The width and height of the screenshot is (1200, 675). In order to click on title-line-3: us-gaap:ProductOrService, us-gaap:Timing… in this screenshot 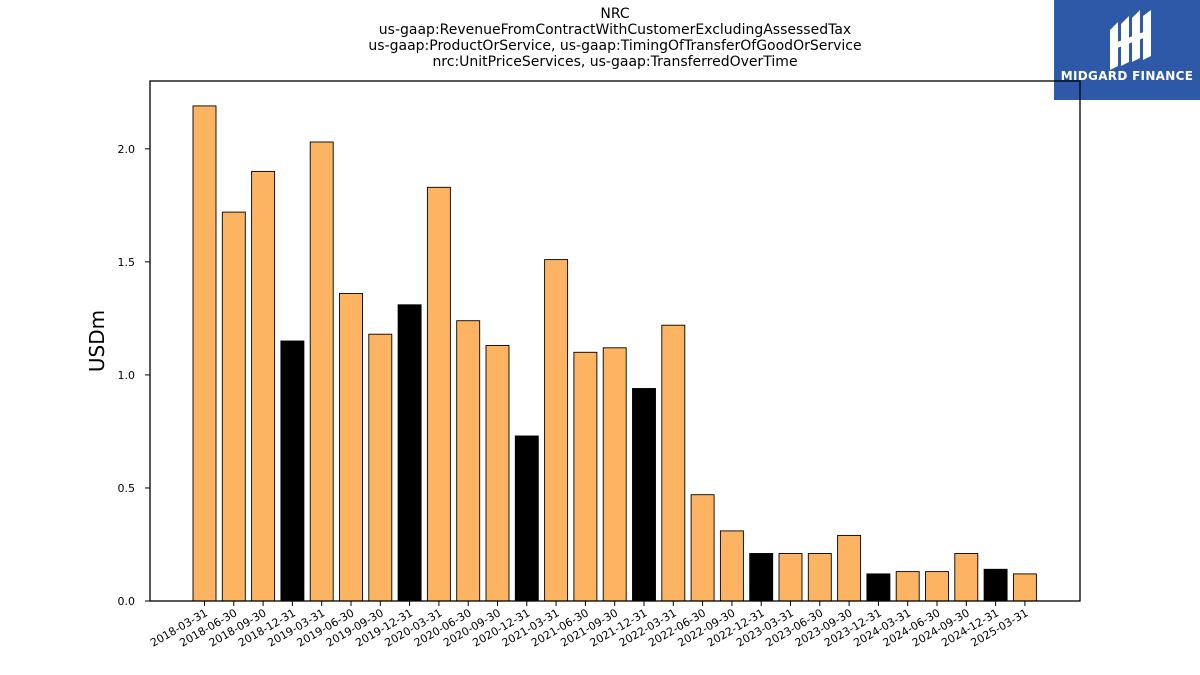, I will do `click(615, 46)`.